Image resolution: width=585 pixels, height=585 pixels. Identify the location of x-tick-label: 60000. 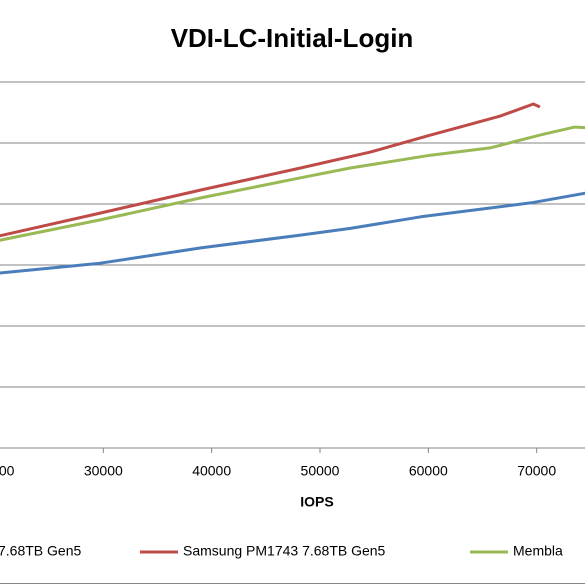
(428, 471).